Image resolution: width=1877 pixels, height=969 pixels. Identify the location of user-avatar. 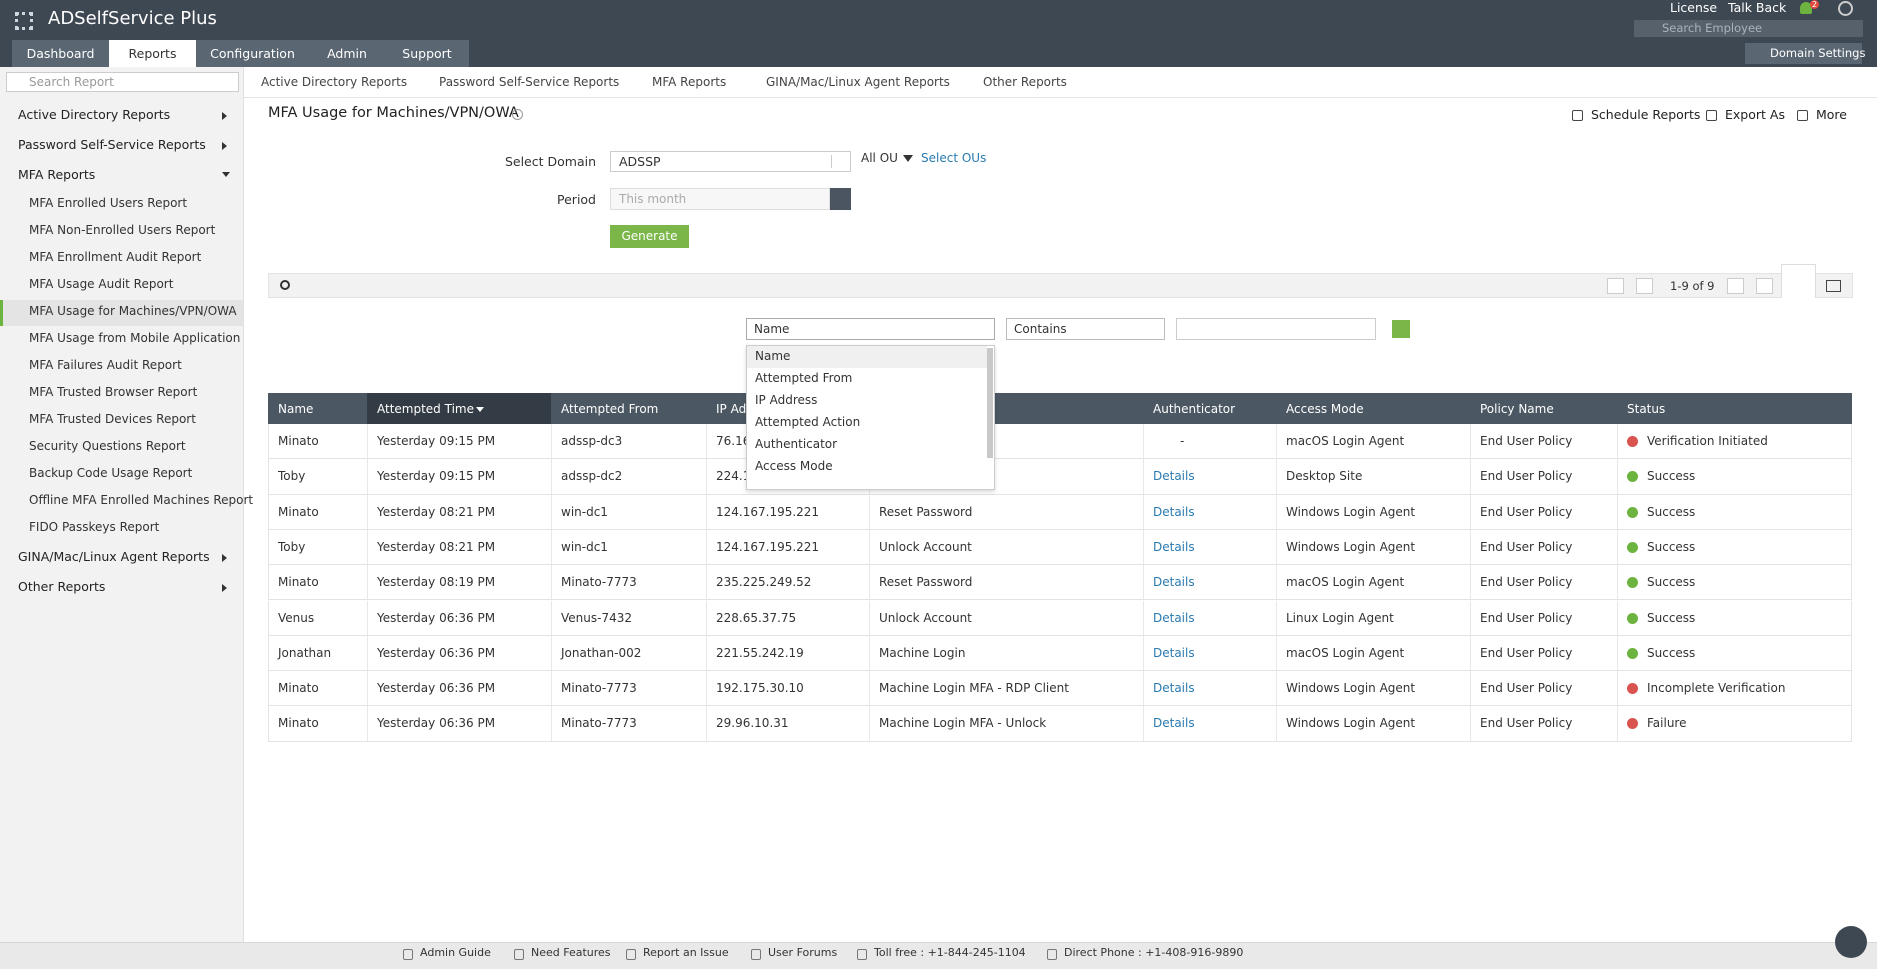
(1845, 8).